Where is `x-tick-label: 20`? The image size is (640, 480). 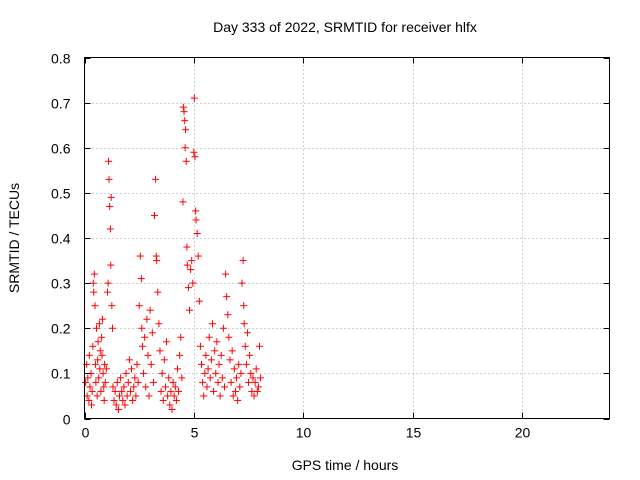 x-tick-label: 20 is located at coordinates (523, 433).